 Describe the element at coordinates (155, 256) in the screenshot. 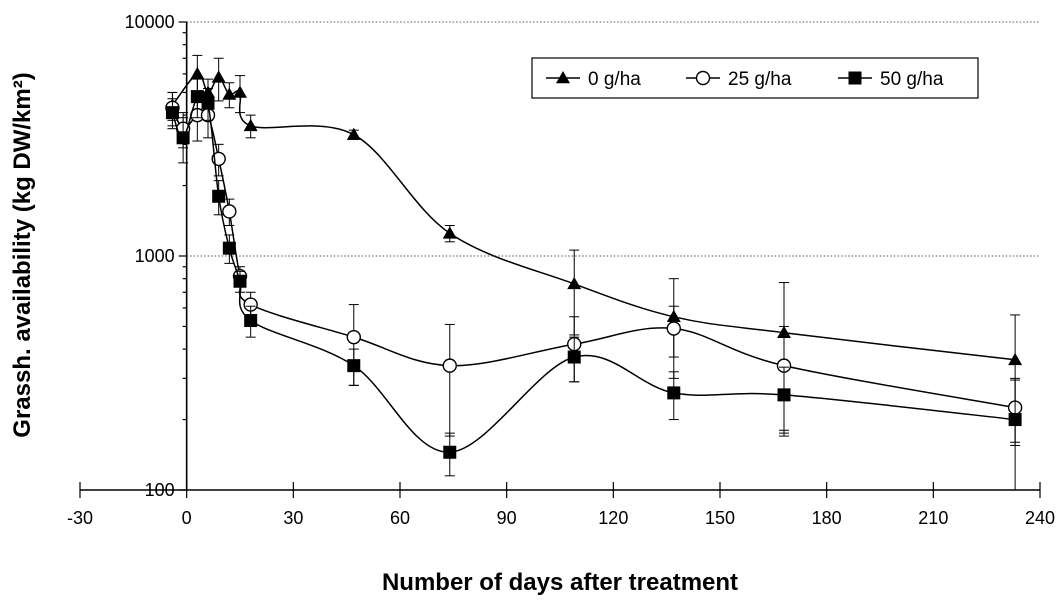

I see `y-tick-label: 1000` at that location.